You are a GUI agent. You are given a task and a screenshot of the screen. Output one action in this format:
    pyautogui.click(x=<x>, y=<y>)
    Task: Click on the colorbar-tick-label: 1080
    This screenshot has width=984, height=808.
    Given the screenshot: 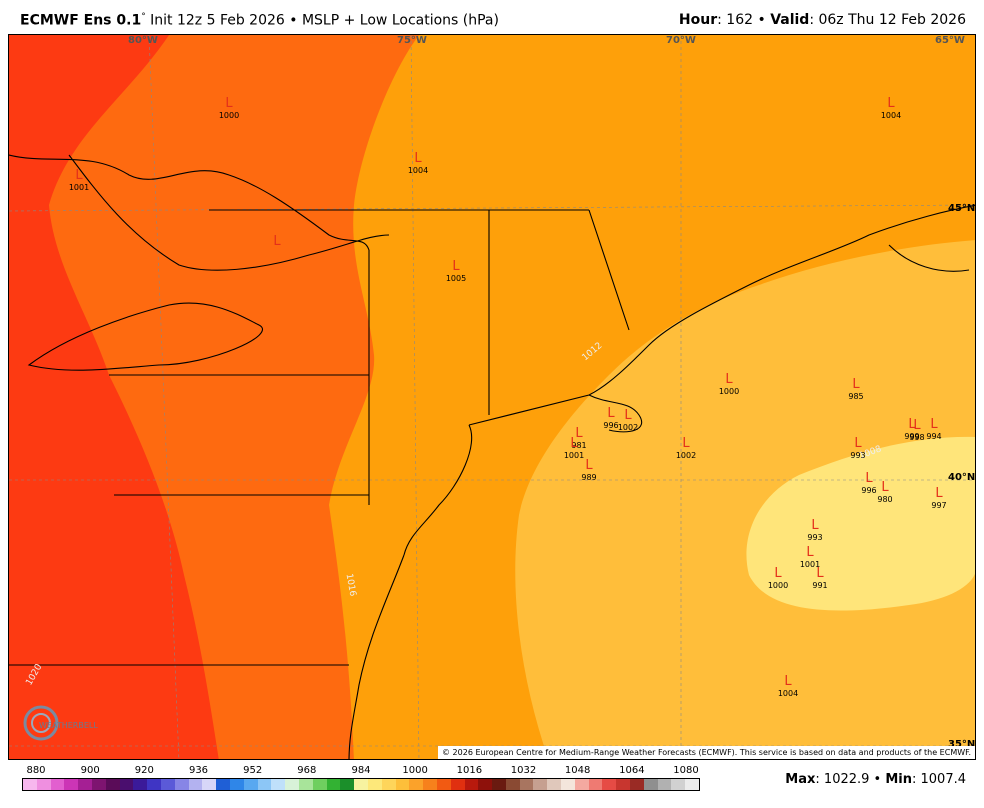 What is the action you would take?
    pyautogui.click(x=686, y=770)
    